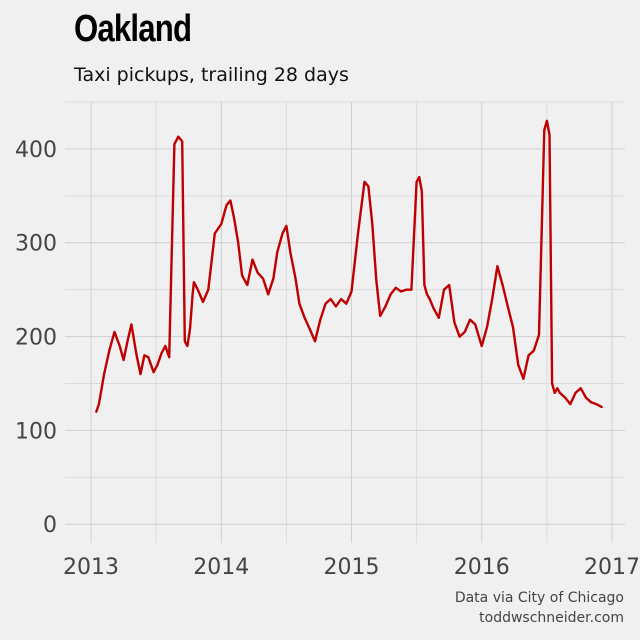  Describe the element at coordinates (50, 525) in the screenshot. I see `y-tick-label: 0` at that location.